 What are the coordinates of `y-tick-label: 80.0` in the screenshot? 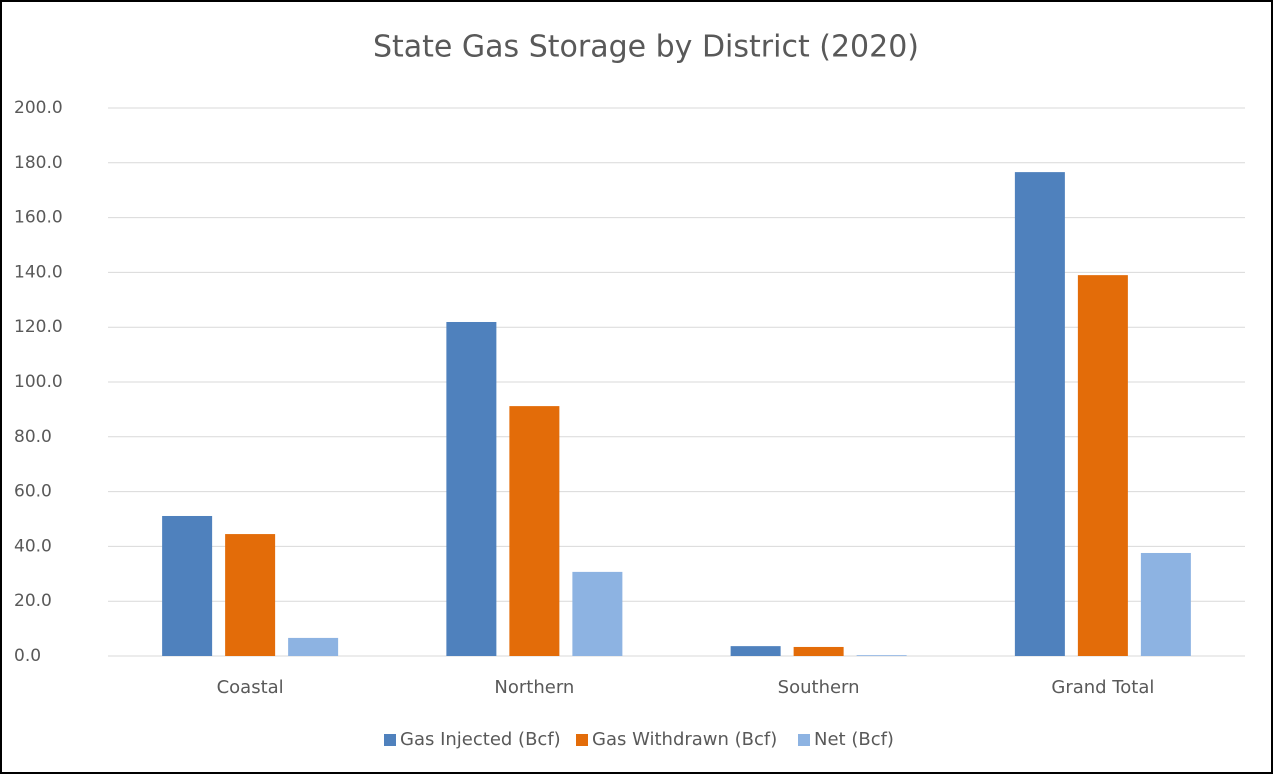 It's located at (33, 437).